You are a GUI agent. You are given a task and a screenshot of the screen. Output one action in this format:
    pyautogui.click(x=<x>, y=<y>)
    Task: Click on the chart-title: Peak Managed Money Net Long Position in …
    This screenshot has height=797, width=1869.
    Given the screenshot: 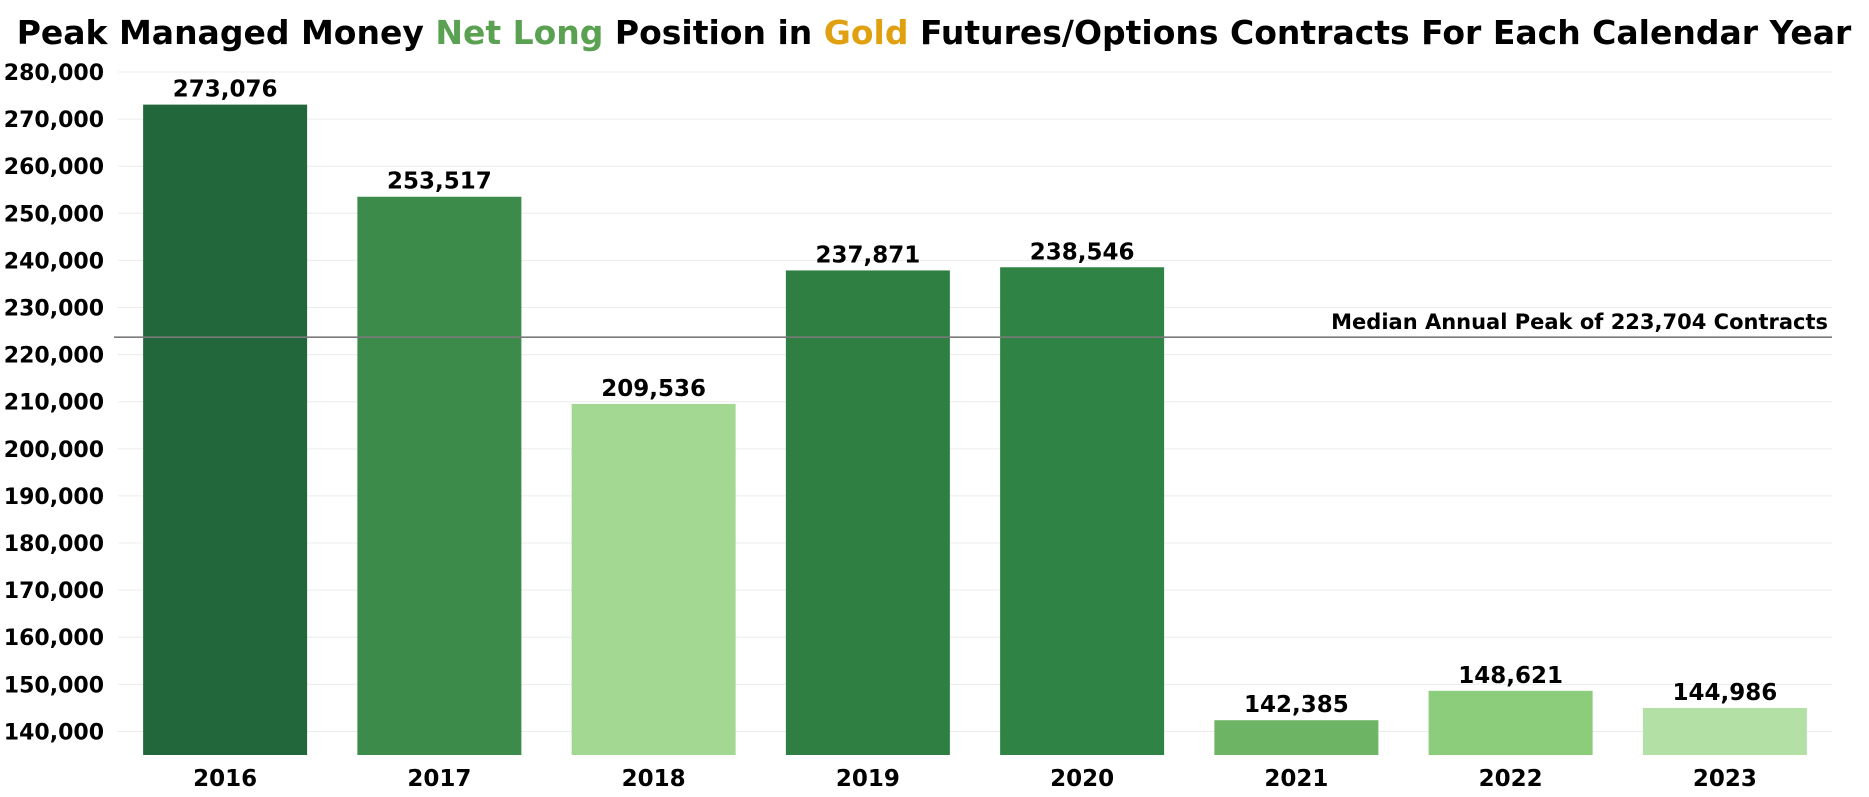 What is the action you would take?
    pyautogui.click(x=934, y=32)
    